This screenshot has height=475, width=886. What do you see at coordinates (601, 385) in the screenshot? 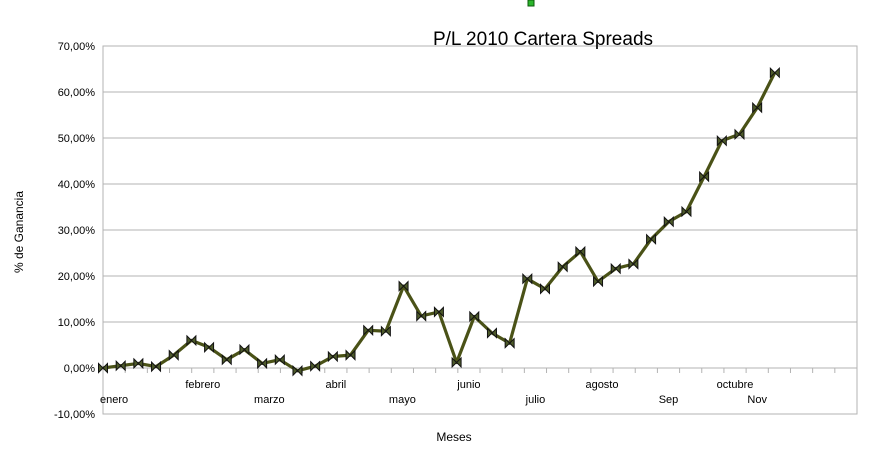
I see `x-tick-label: agosto` at bounding box center [601, 385].